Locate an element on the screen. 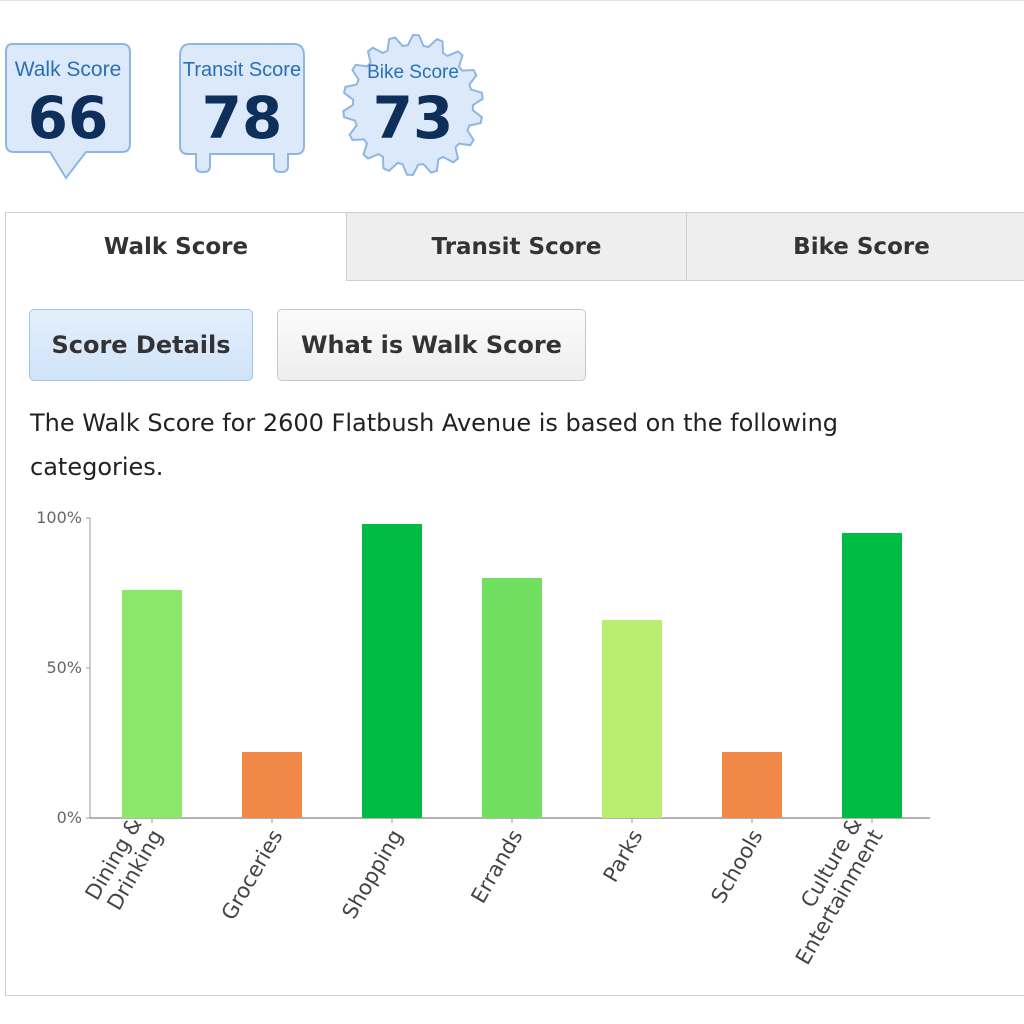 The image size is (1024, 1024). what-is-walk-score-button: What is Walk Score is located at coordinates (431, 345).